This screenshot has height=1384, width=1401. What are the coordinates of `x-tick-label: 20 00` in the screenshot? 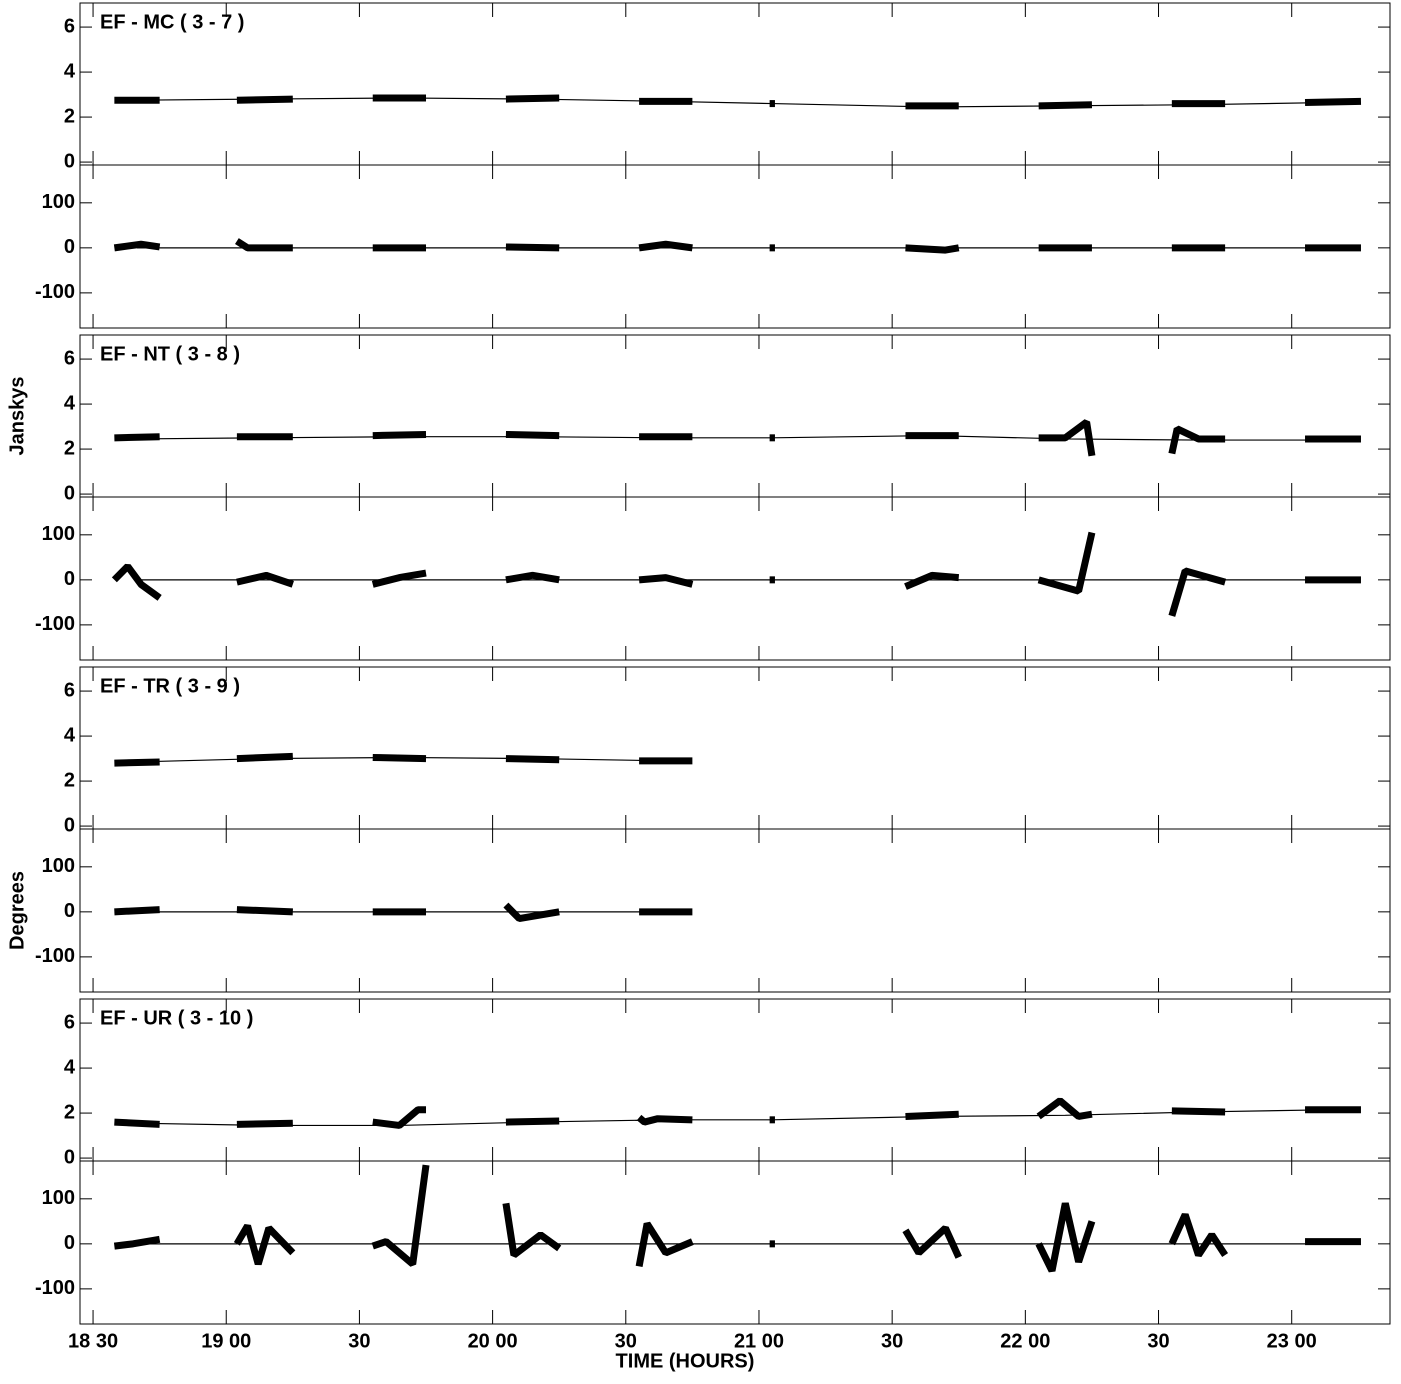 It's located at (493, 1341).